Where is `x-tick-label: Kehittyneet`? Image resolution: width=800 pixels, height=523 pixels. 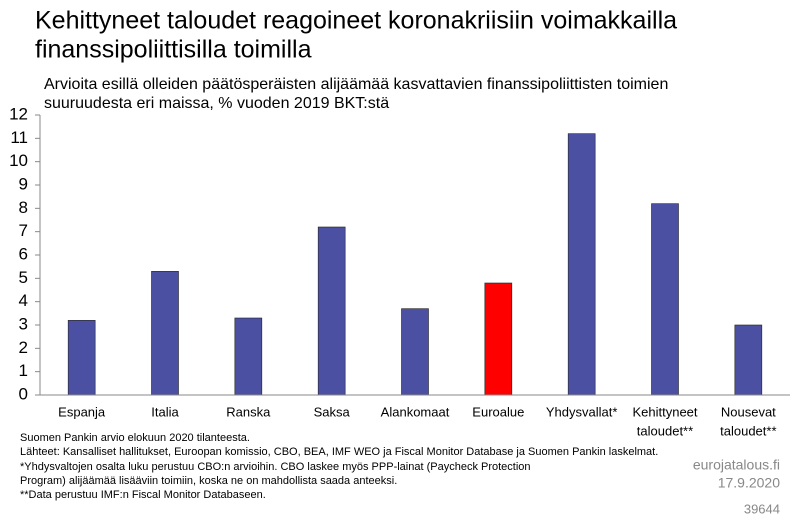
x-tick-label: Kehittyneet is located at coordinates (664, 411).